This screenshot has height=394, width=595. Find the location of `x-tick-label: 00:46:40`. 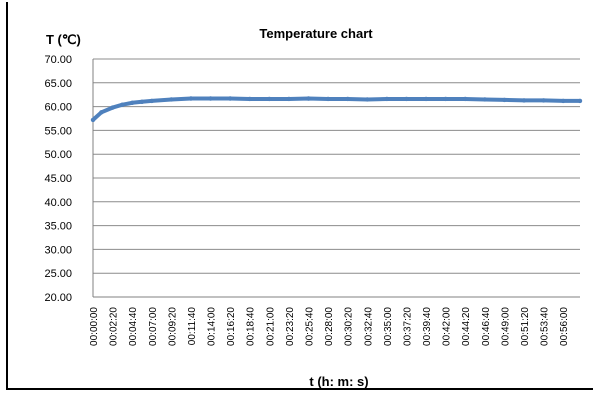

x-tick-label: 00:46:40 is located at coordinates (486, 326).